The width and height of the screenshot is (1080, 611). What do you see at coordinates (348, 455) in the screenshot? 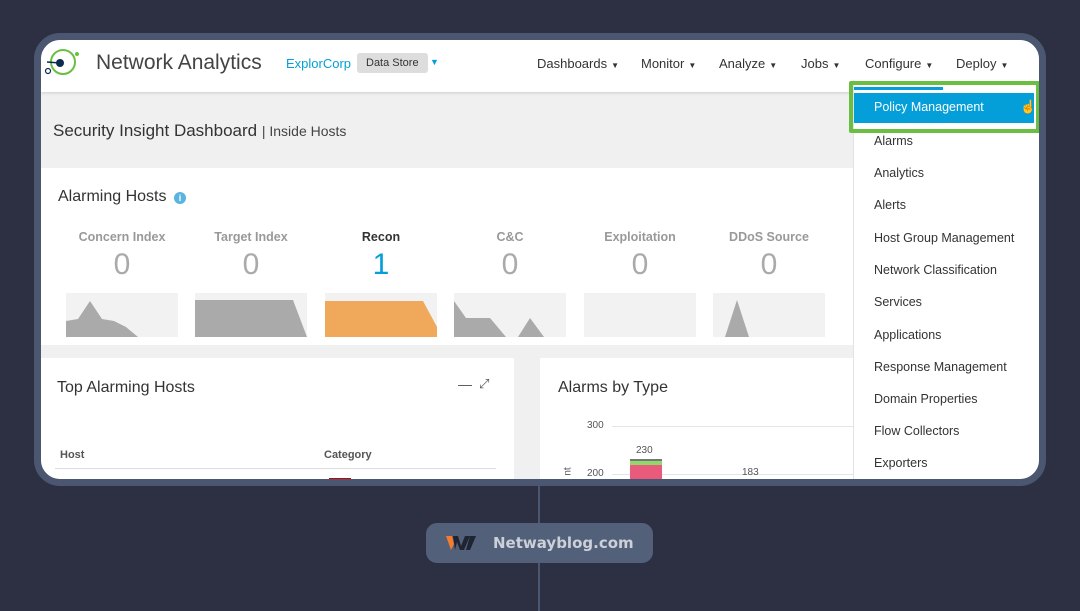
I see `column-header-category: Category` at bounding box center [348, 455].